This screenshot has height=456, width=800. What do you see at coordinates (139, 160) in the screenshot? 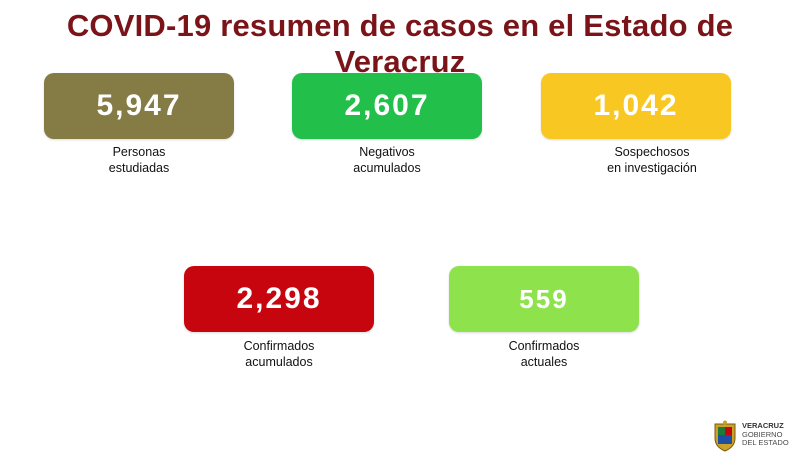
I see `personas-estudiadas-label: Personas estudiadas` at bounding box center [139, 160].